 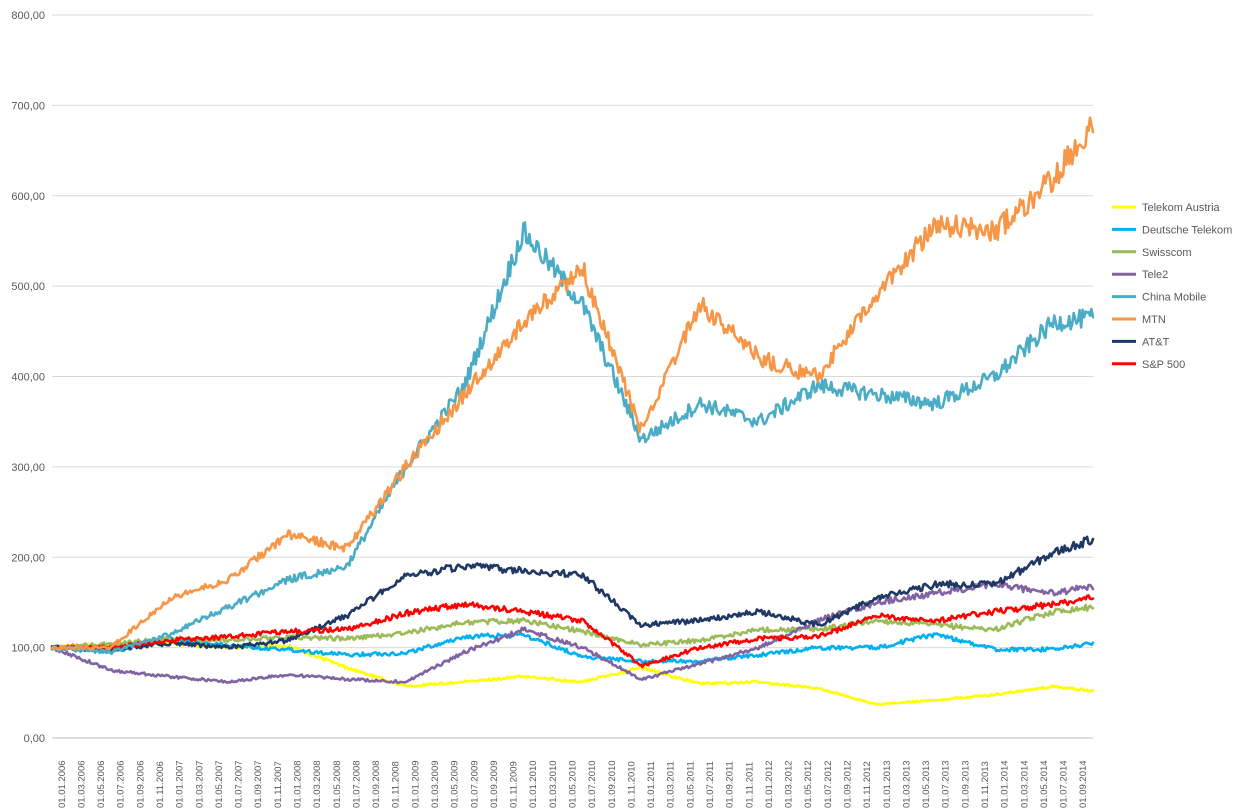 I want to click on x-tick-label: 01.09.2014, so click(x=1083, y=784).